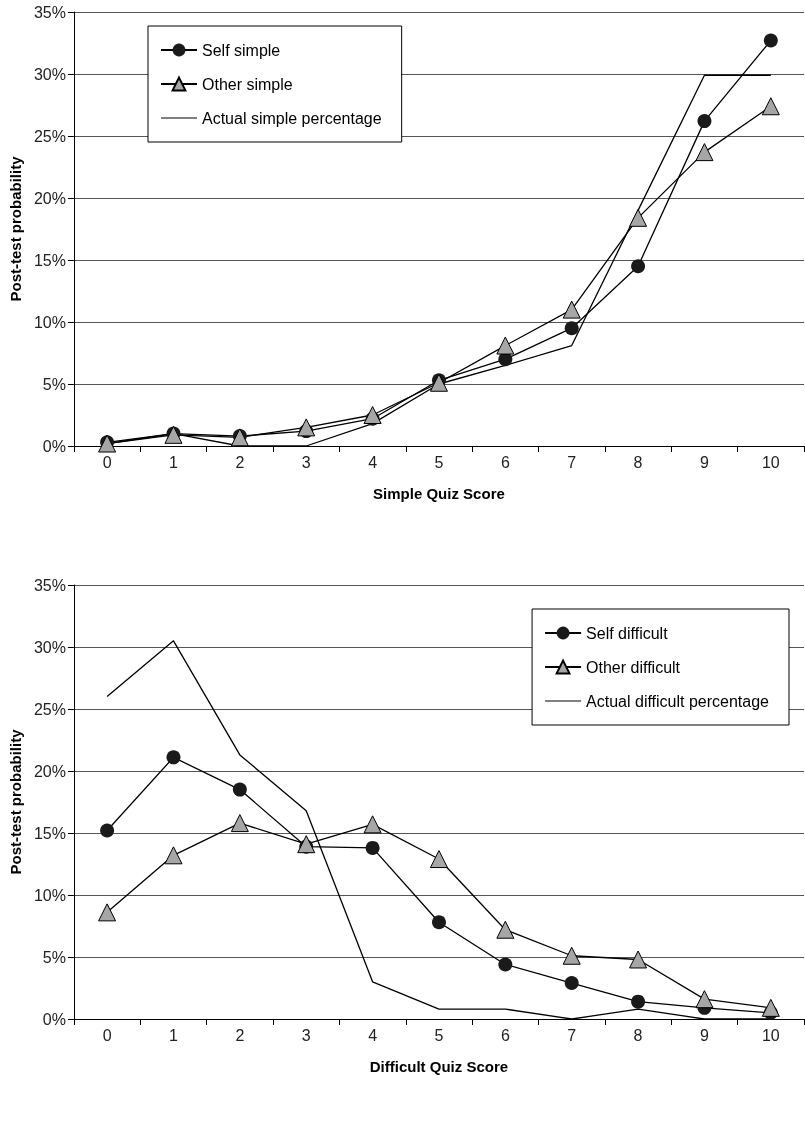 The width and height of the screenshot is (805, 1147). Describe the element at coordinates (439, 1066) in the screenshot. I see `x-axis-title: Difficult Quiz Score` at that location.